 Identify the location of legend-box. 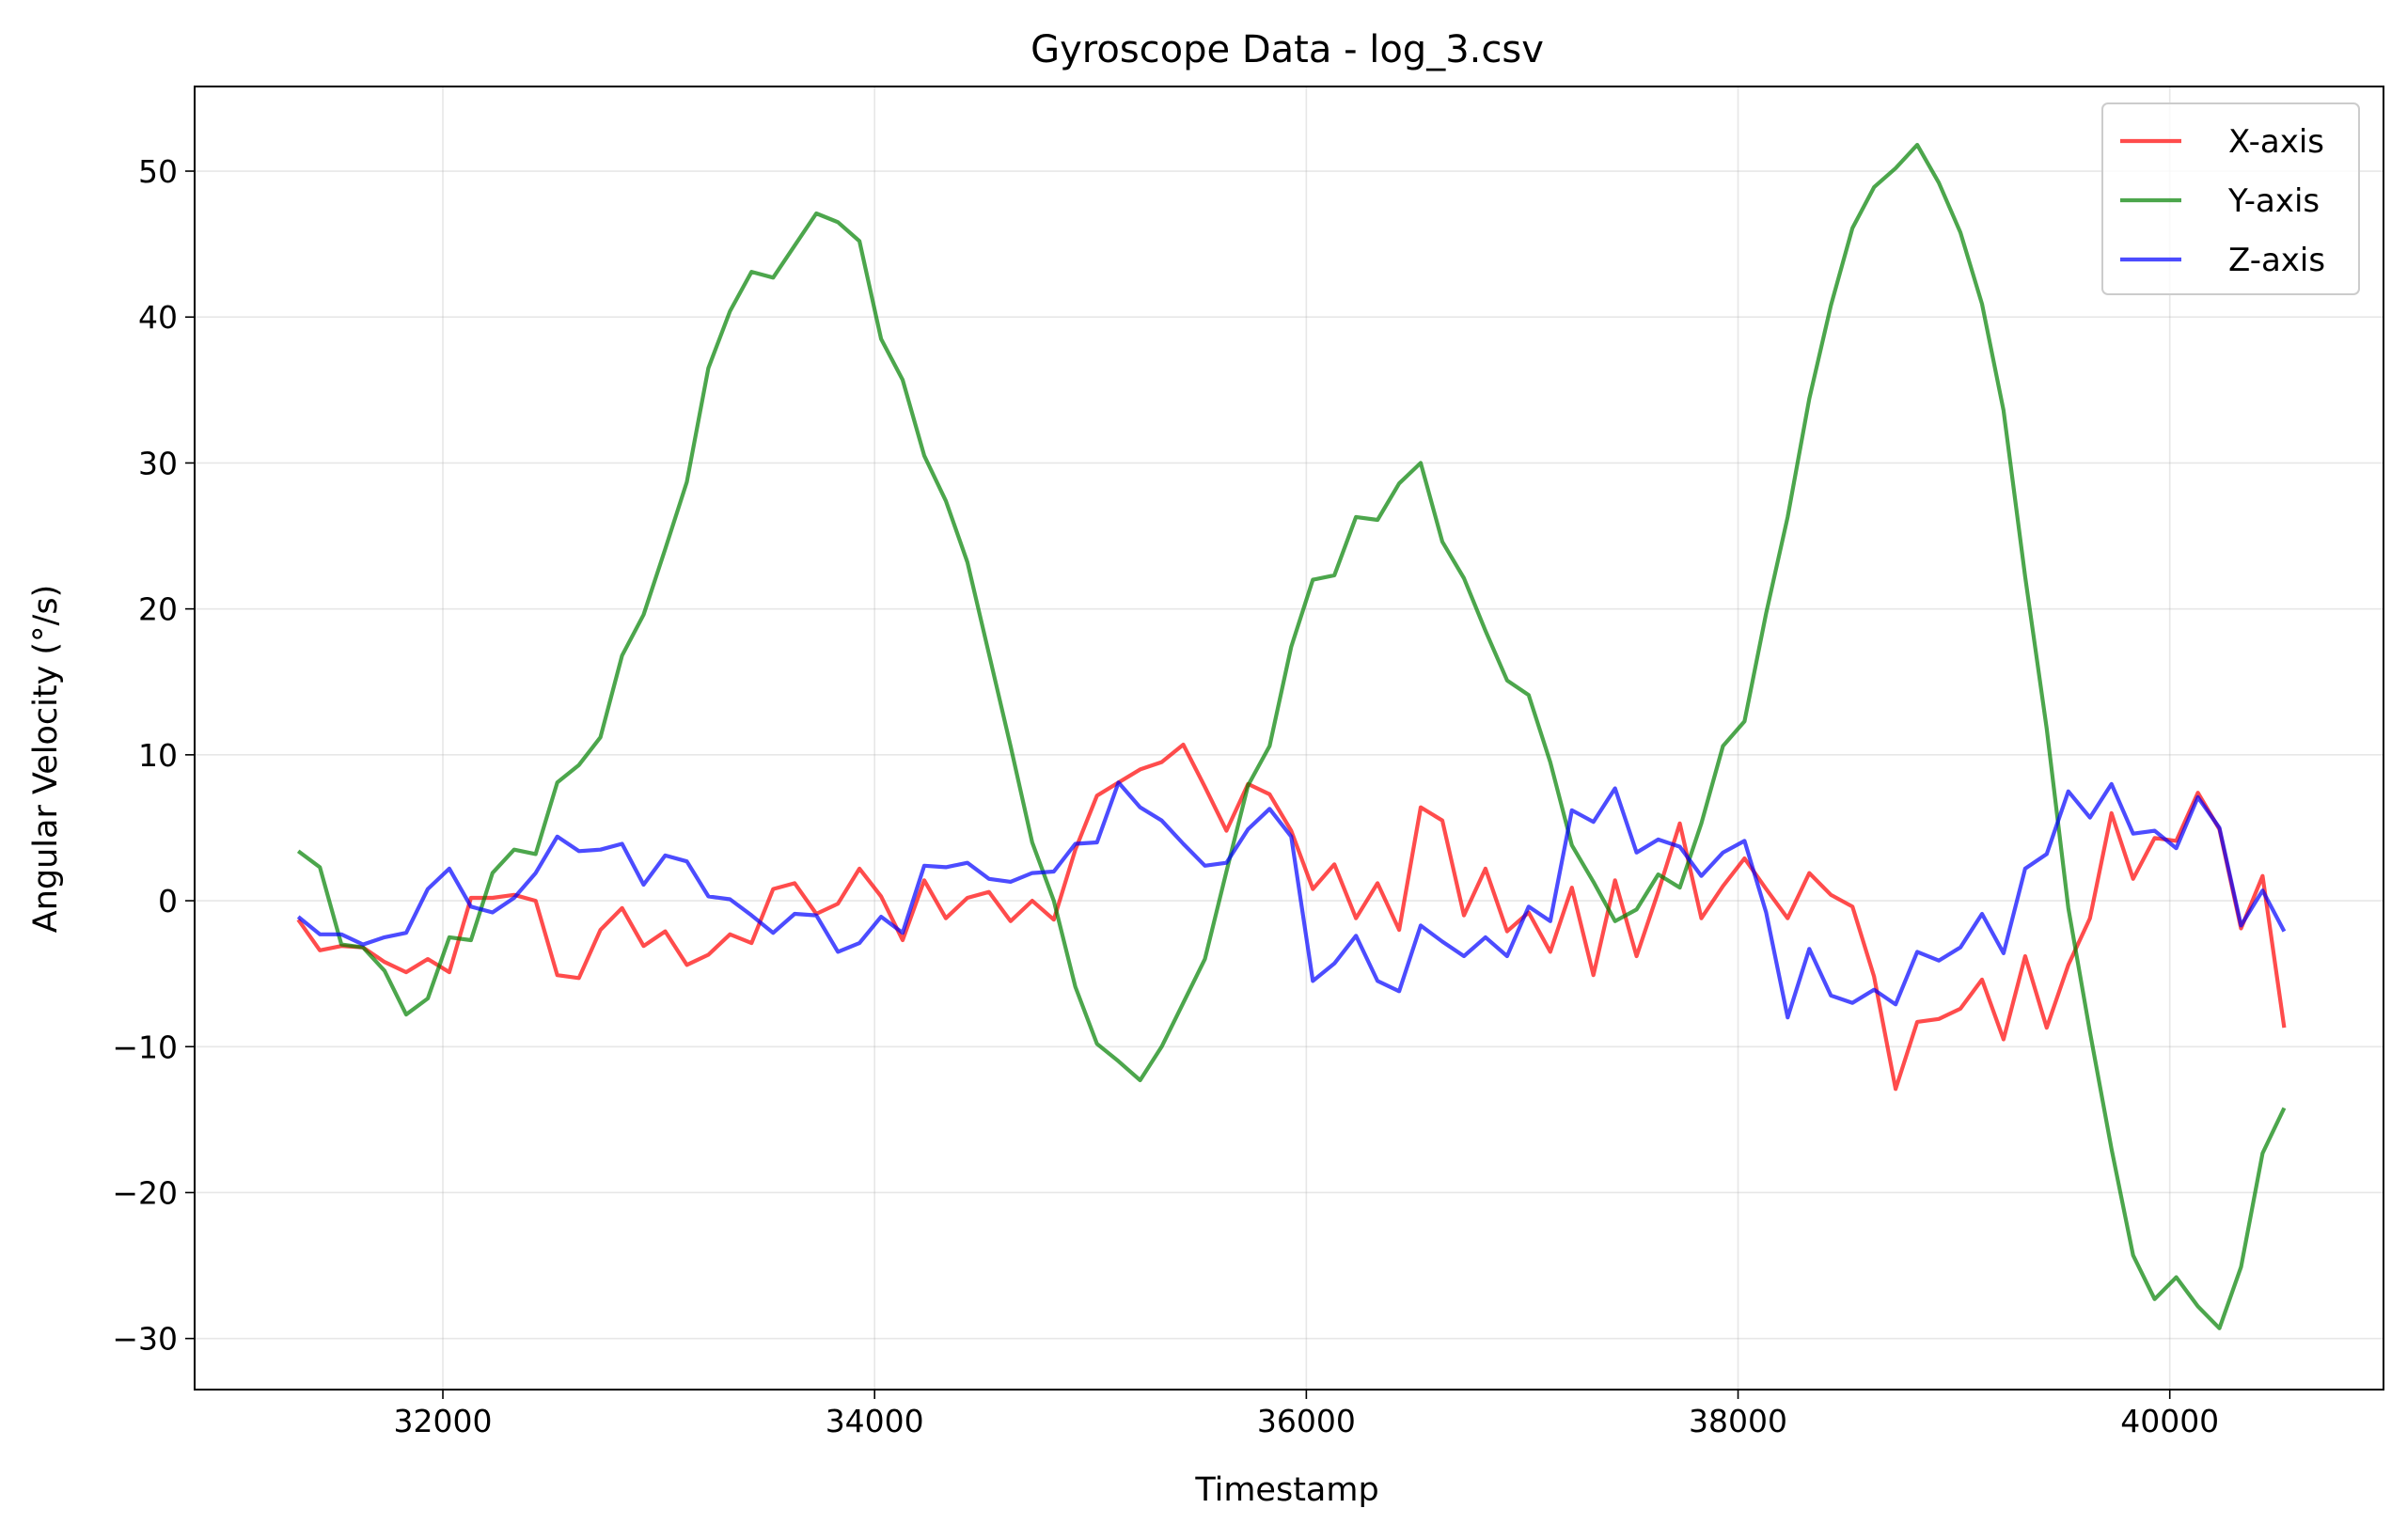
(2230, 199).